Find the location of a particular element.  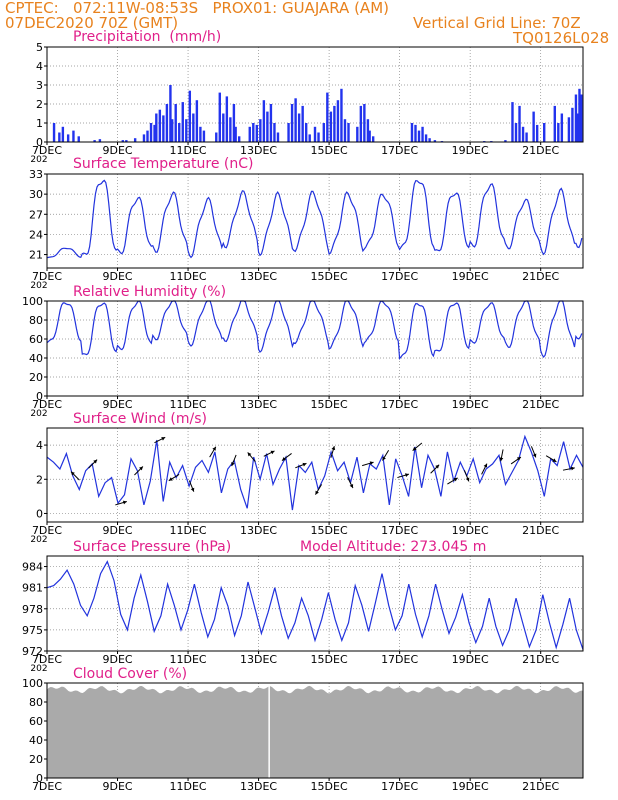

x-tick-label: 17DEC is located at coordinates (399, 659).